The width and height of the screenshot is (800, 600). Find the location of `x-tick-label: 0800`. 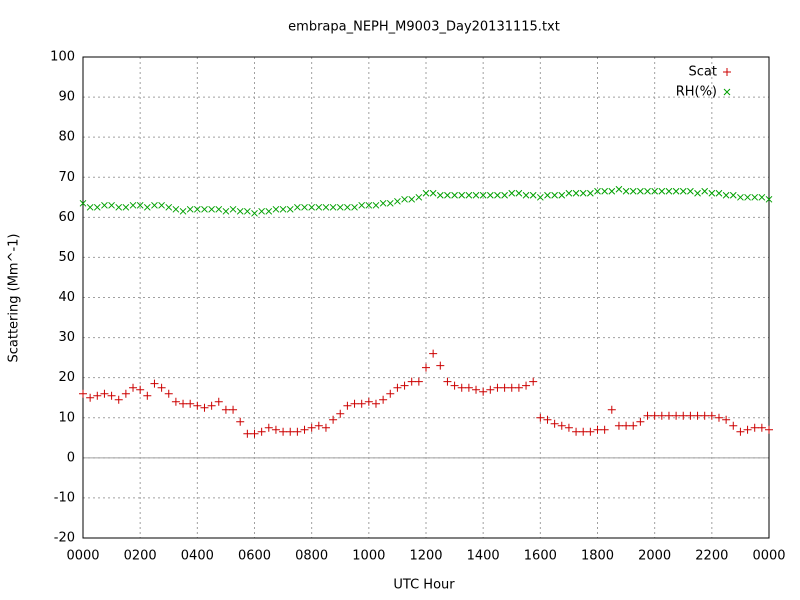

x-tick-label: 0800 is located at coordinates (311, 556).